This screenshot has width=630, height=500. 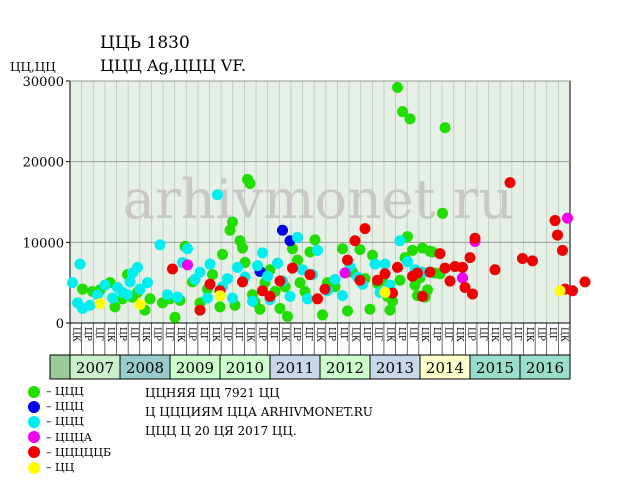 I want to click on year-label: 2013, so click(x=395, y=368).